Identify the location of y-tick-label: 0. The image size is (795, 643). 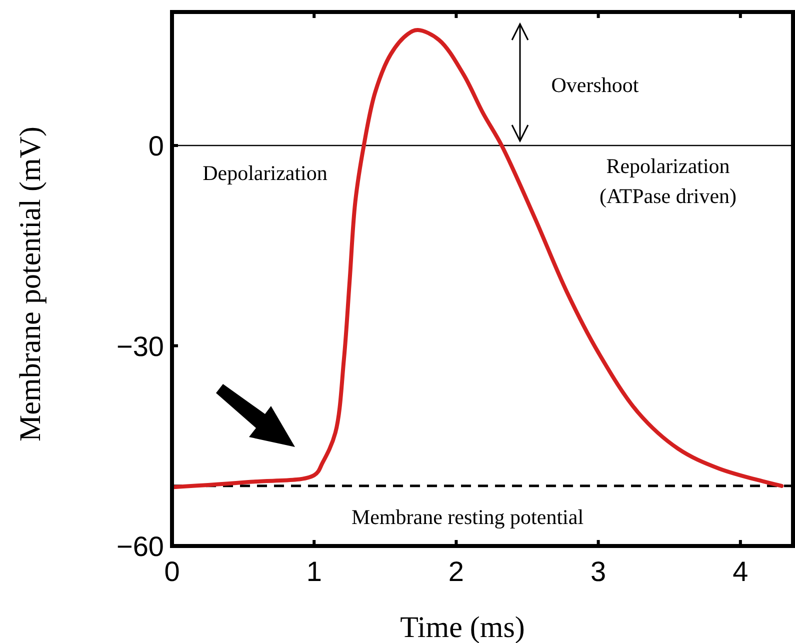
(156, 146).